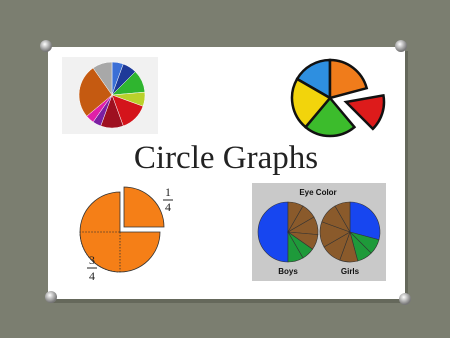  Describe the element at coordinates (288, 271) in the screenshot. I see `boys-label: Boys` at that location.